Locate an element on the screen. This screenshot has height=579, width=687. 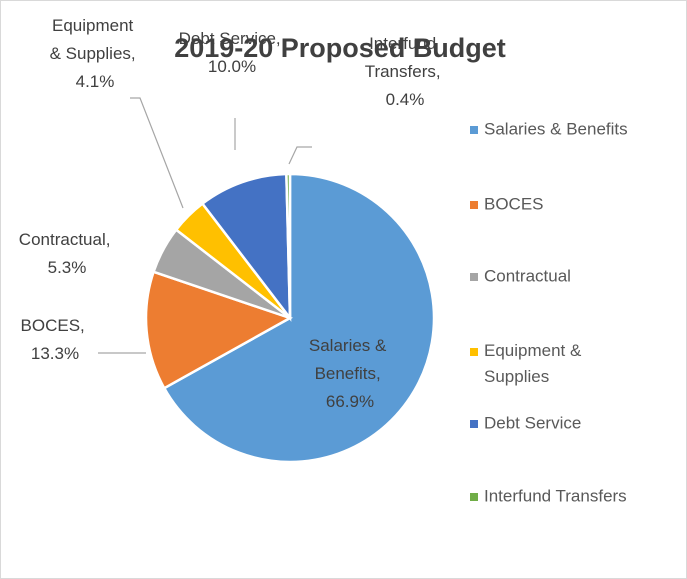
data-label-line: 0.4% is located at coordinates (405, 99).